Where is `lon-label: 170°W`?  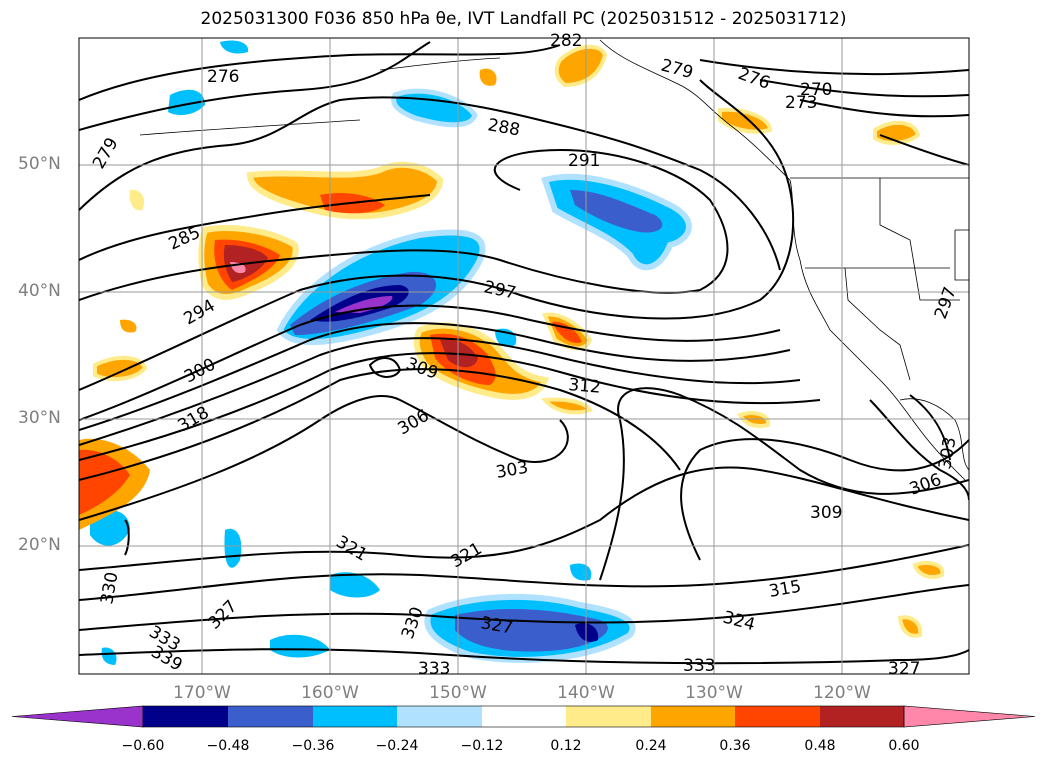
lon-label: 170°W is located at coordinates (202, 693).